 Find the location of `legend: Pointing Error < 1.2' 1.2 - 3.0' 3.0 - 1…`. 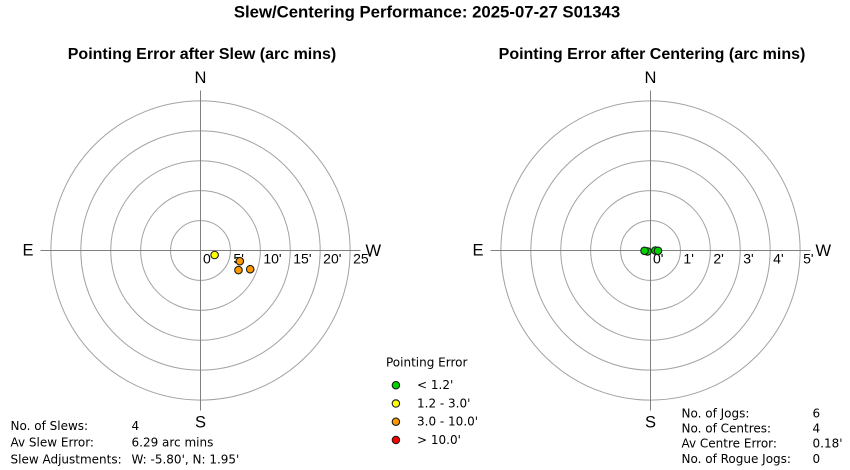

legend: Pointing Error < 1.2' 1.2 - 3.0' 3.0 - 1… is located at coordinates (432, 401).